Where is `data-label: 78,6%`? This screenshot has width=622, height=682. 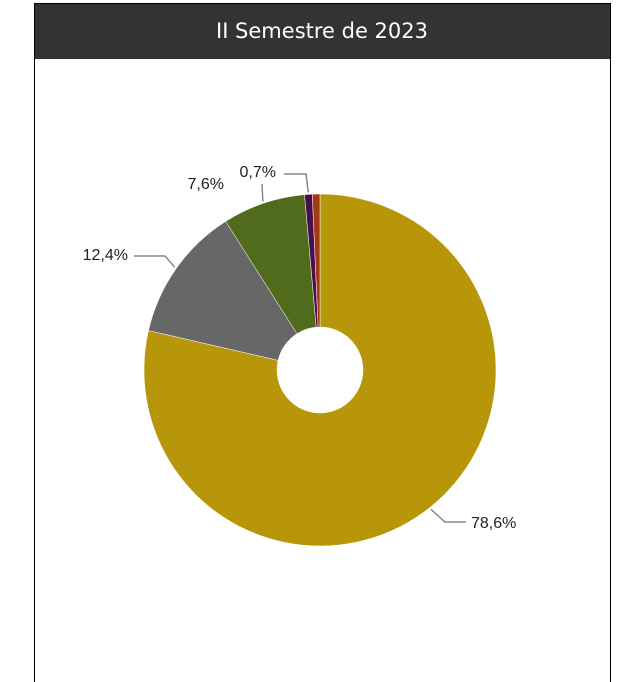 data-label: 78,6% is located at coordinates (493, 523).